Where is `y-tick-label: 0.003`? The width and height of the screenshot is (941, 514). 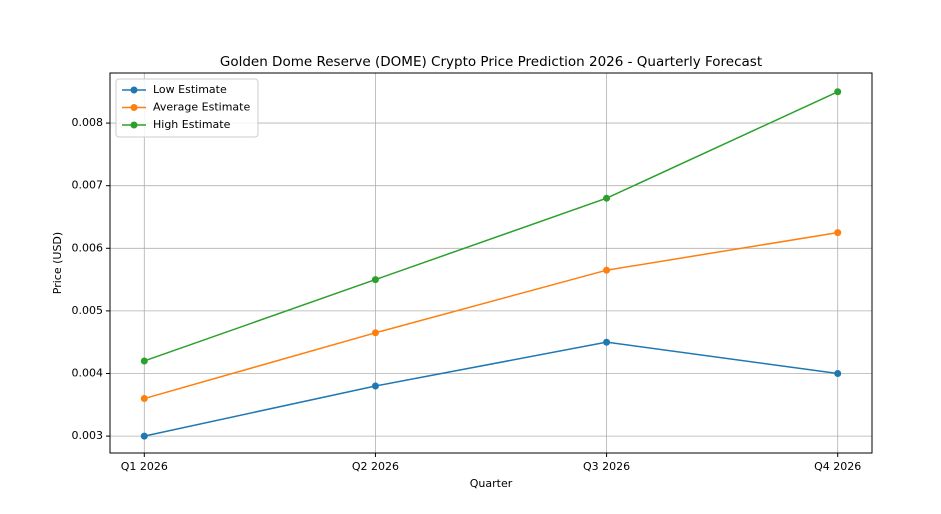
y-tick-label: 0.003 is located at coordinates (88, 435).